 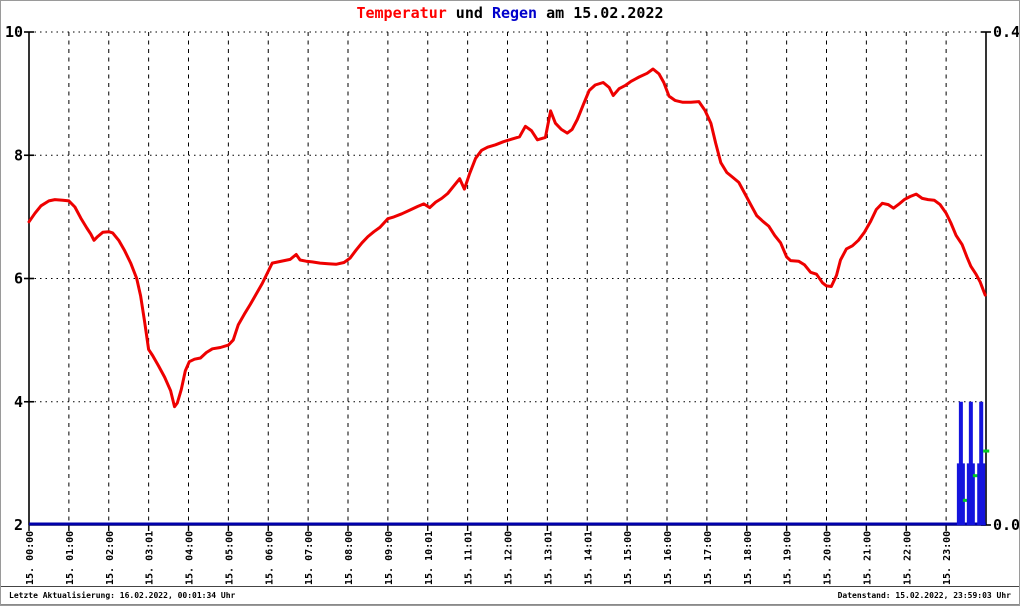 I want to click on x-tick-label: 15. 16:00, so click(x=668, y=558).